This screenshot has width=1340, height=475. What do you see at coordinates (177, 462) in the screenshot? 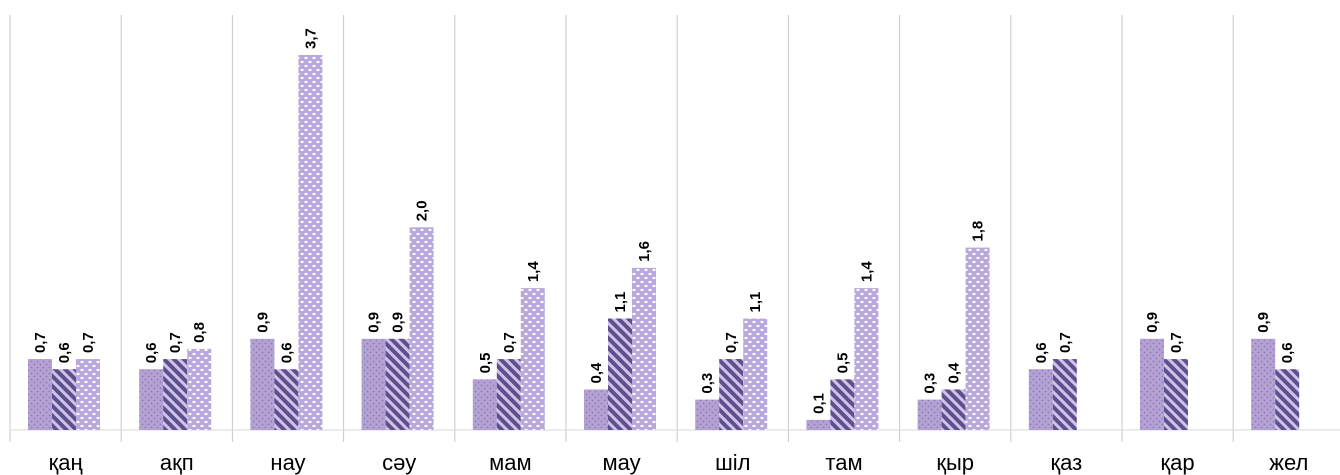
I see `category-label: ақп` at bounding box center [177, 462].